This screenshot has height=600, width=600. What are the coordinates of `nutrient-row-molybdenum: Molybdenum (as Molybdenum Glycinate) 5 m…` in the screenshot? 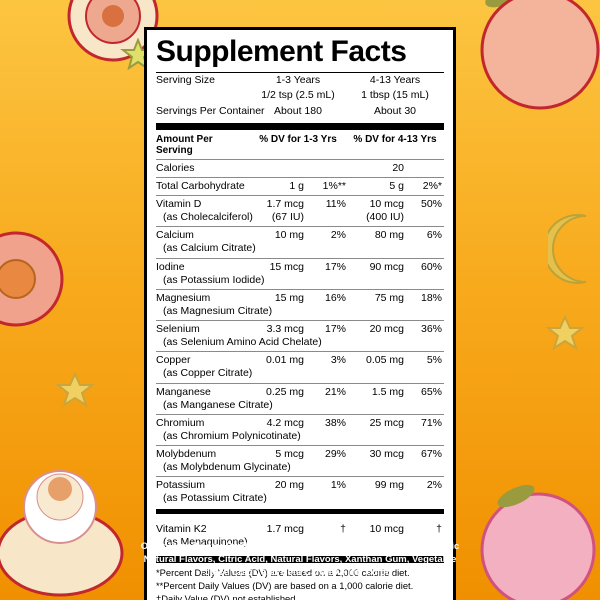 It's located at (300, 460).